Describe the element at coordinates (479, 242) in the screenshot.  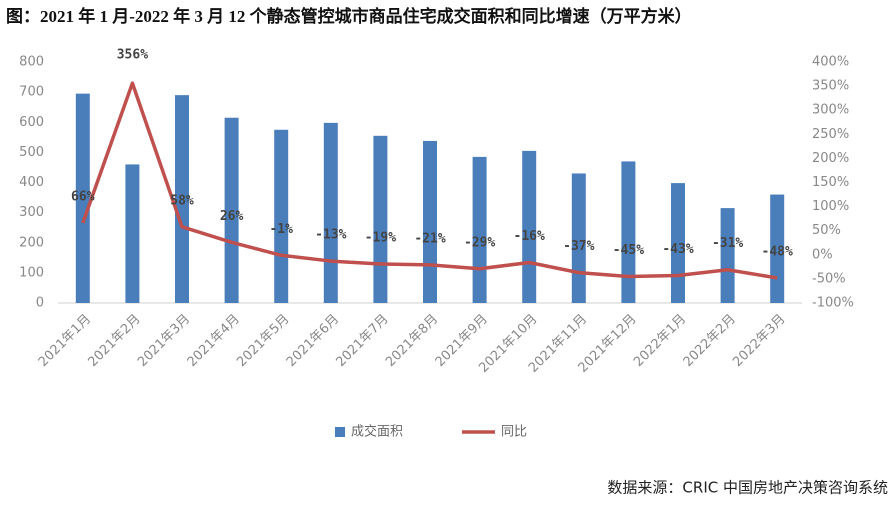
I see `data-label: -29%` at that location.